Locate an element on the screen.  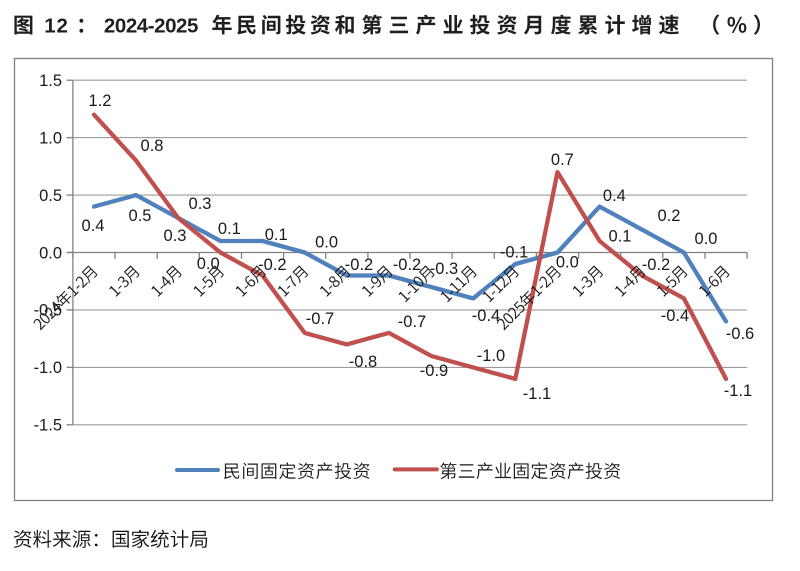
svg-text: -0.1 is located at coordinates (514, 253).